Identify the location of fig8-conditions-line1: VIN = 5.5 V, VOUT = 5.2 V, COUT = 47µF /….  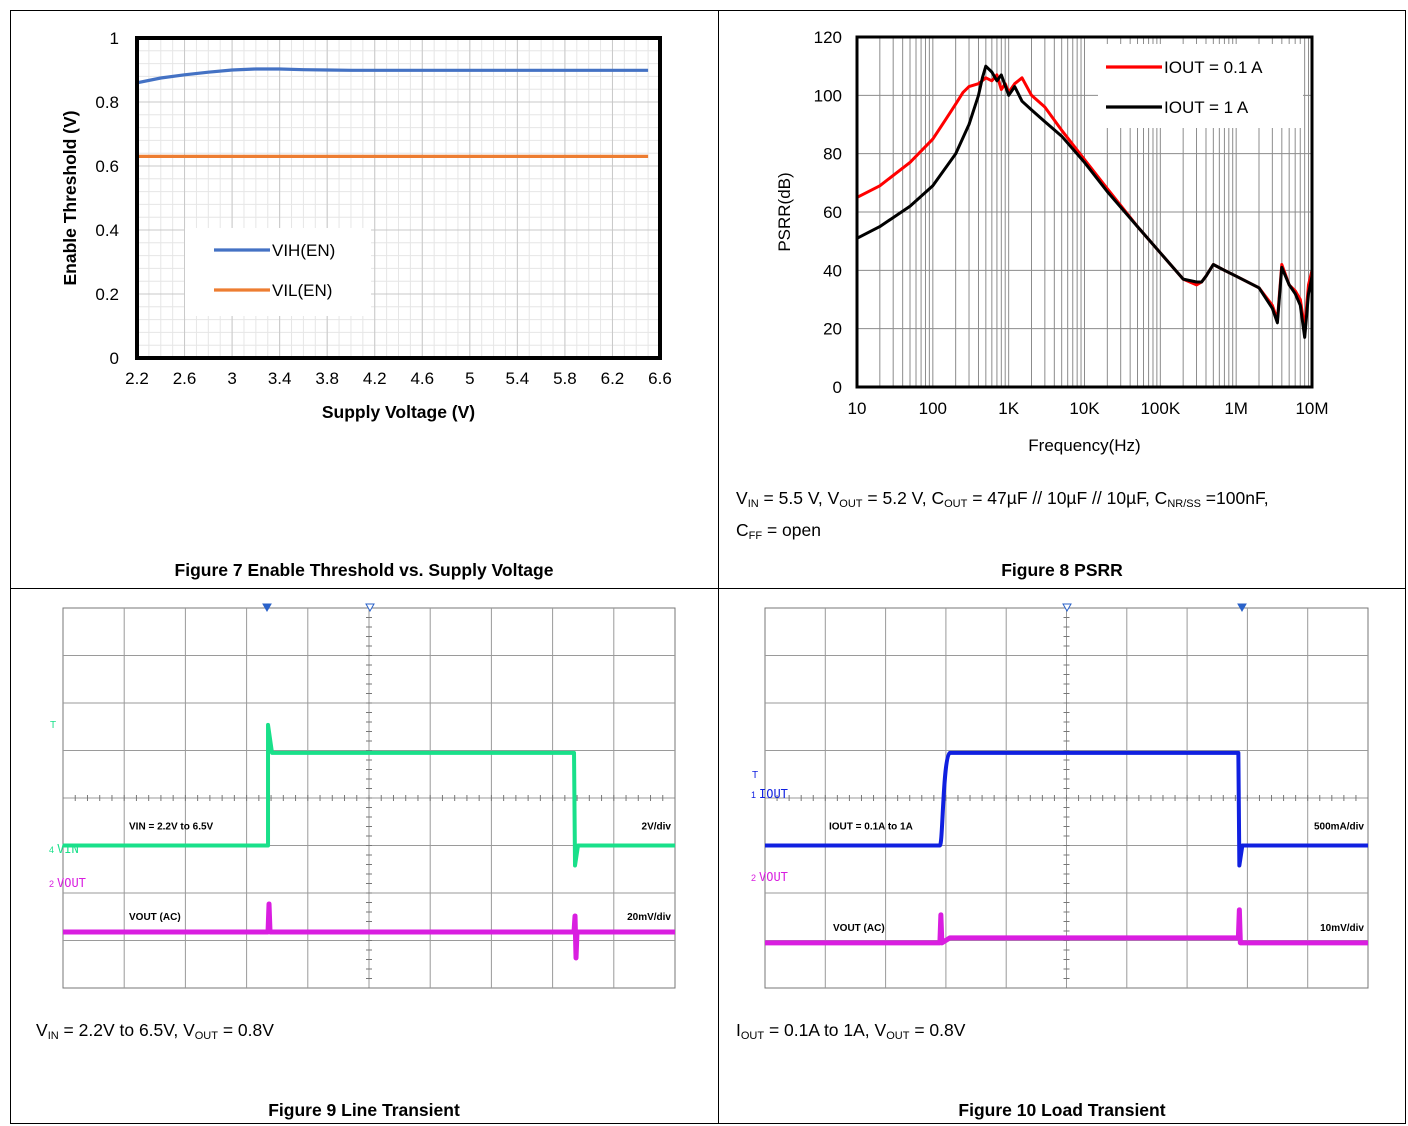
(1002, 499).